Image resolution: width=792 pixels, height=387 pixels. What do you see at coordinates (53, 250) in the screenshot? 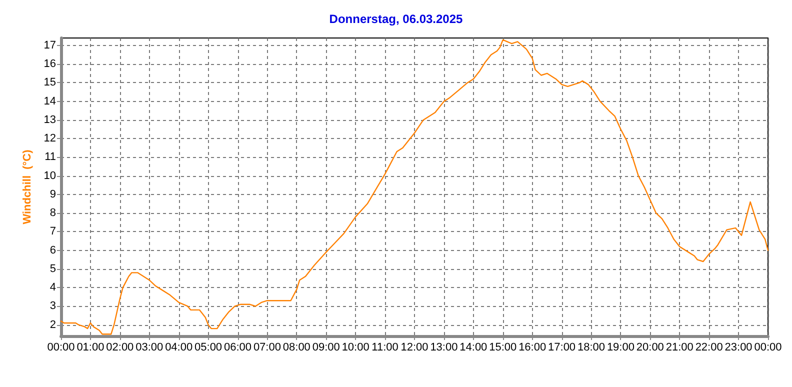
I see `y-tick-label: 6` at bounding box center [53, 250].